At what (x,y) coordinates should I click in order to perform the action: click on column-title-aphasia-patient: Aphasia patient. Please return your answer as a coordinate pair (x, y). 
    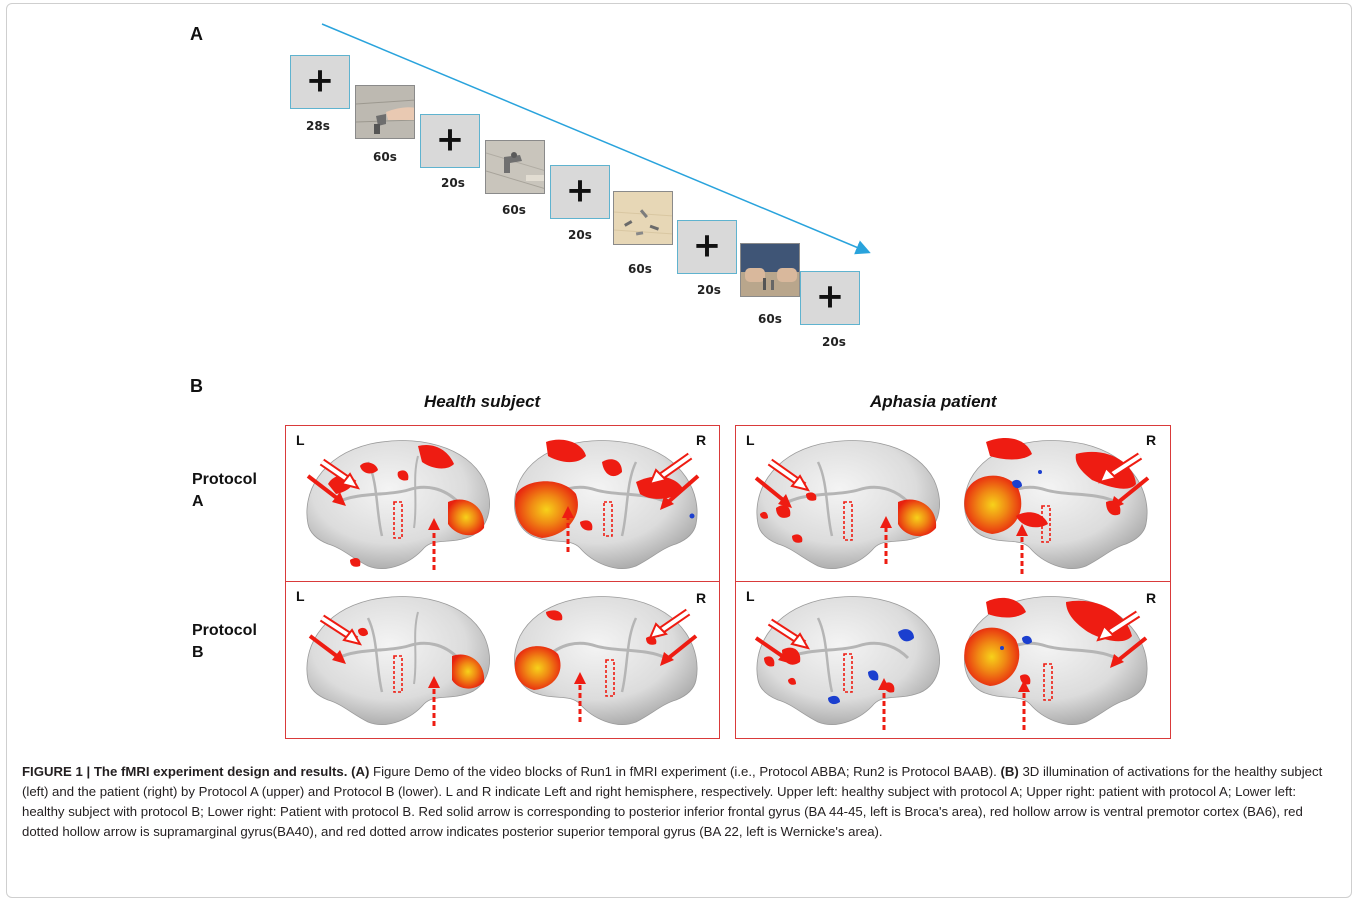
    Looking at the image, I should click on (933, 401).